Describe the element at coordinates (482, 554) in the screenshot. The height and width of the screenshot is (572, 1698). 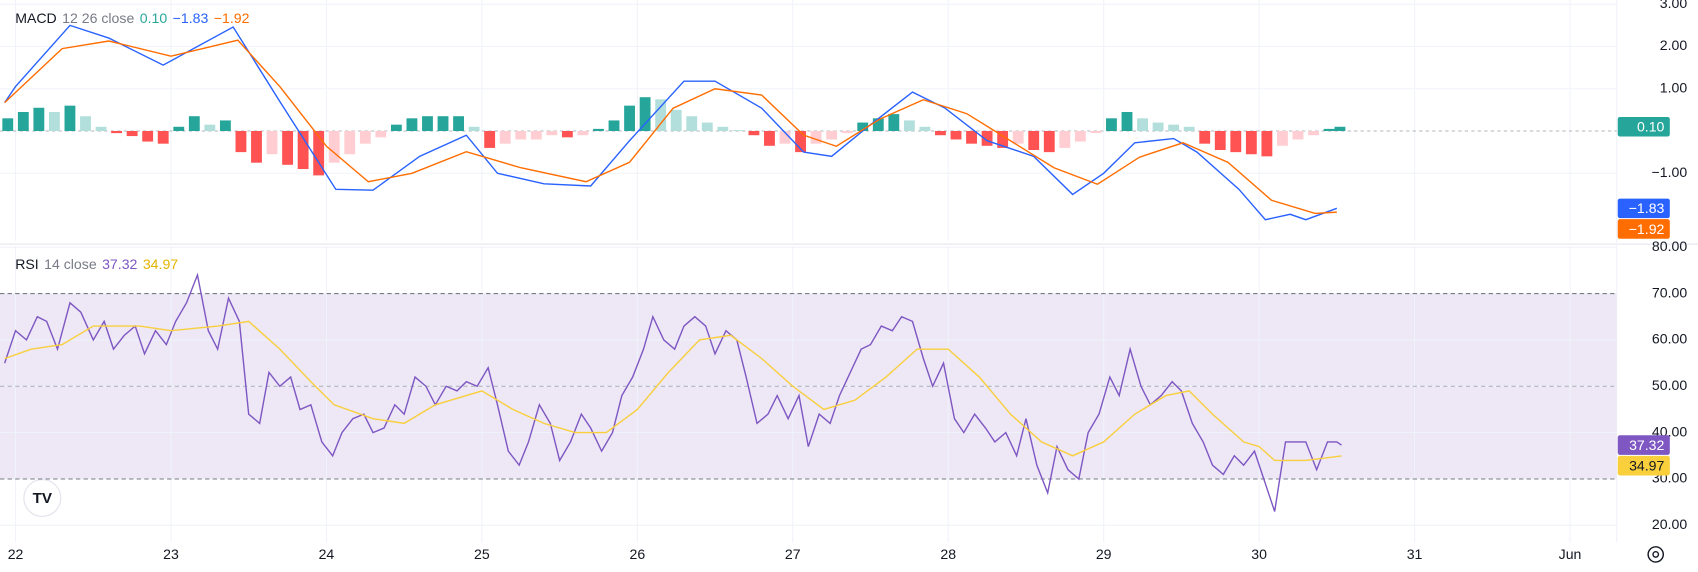
I see `x-tick-label: 25` at that location.